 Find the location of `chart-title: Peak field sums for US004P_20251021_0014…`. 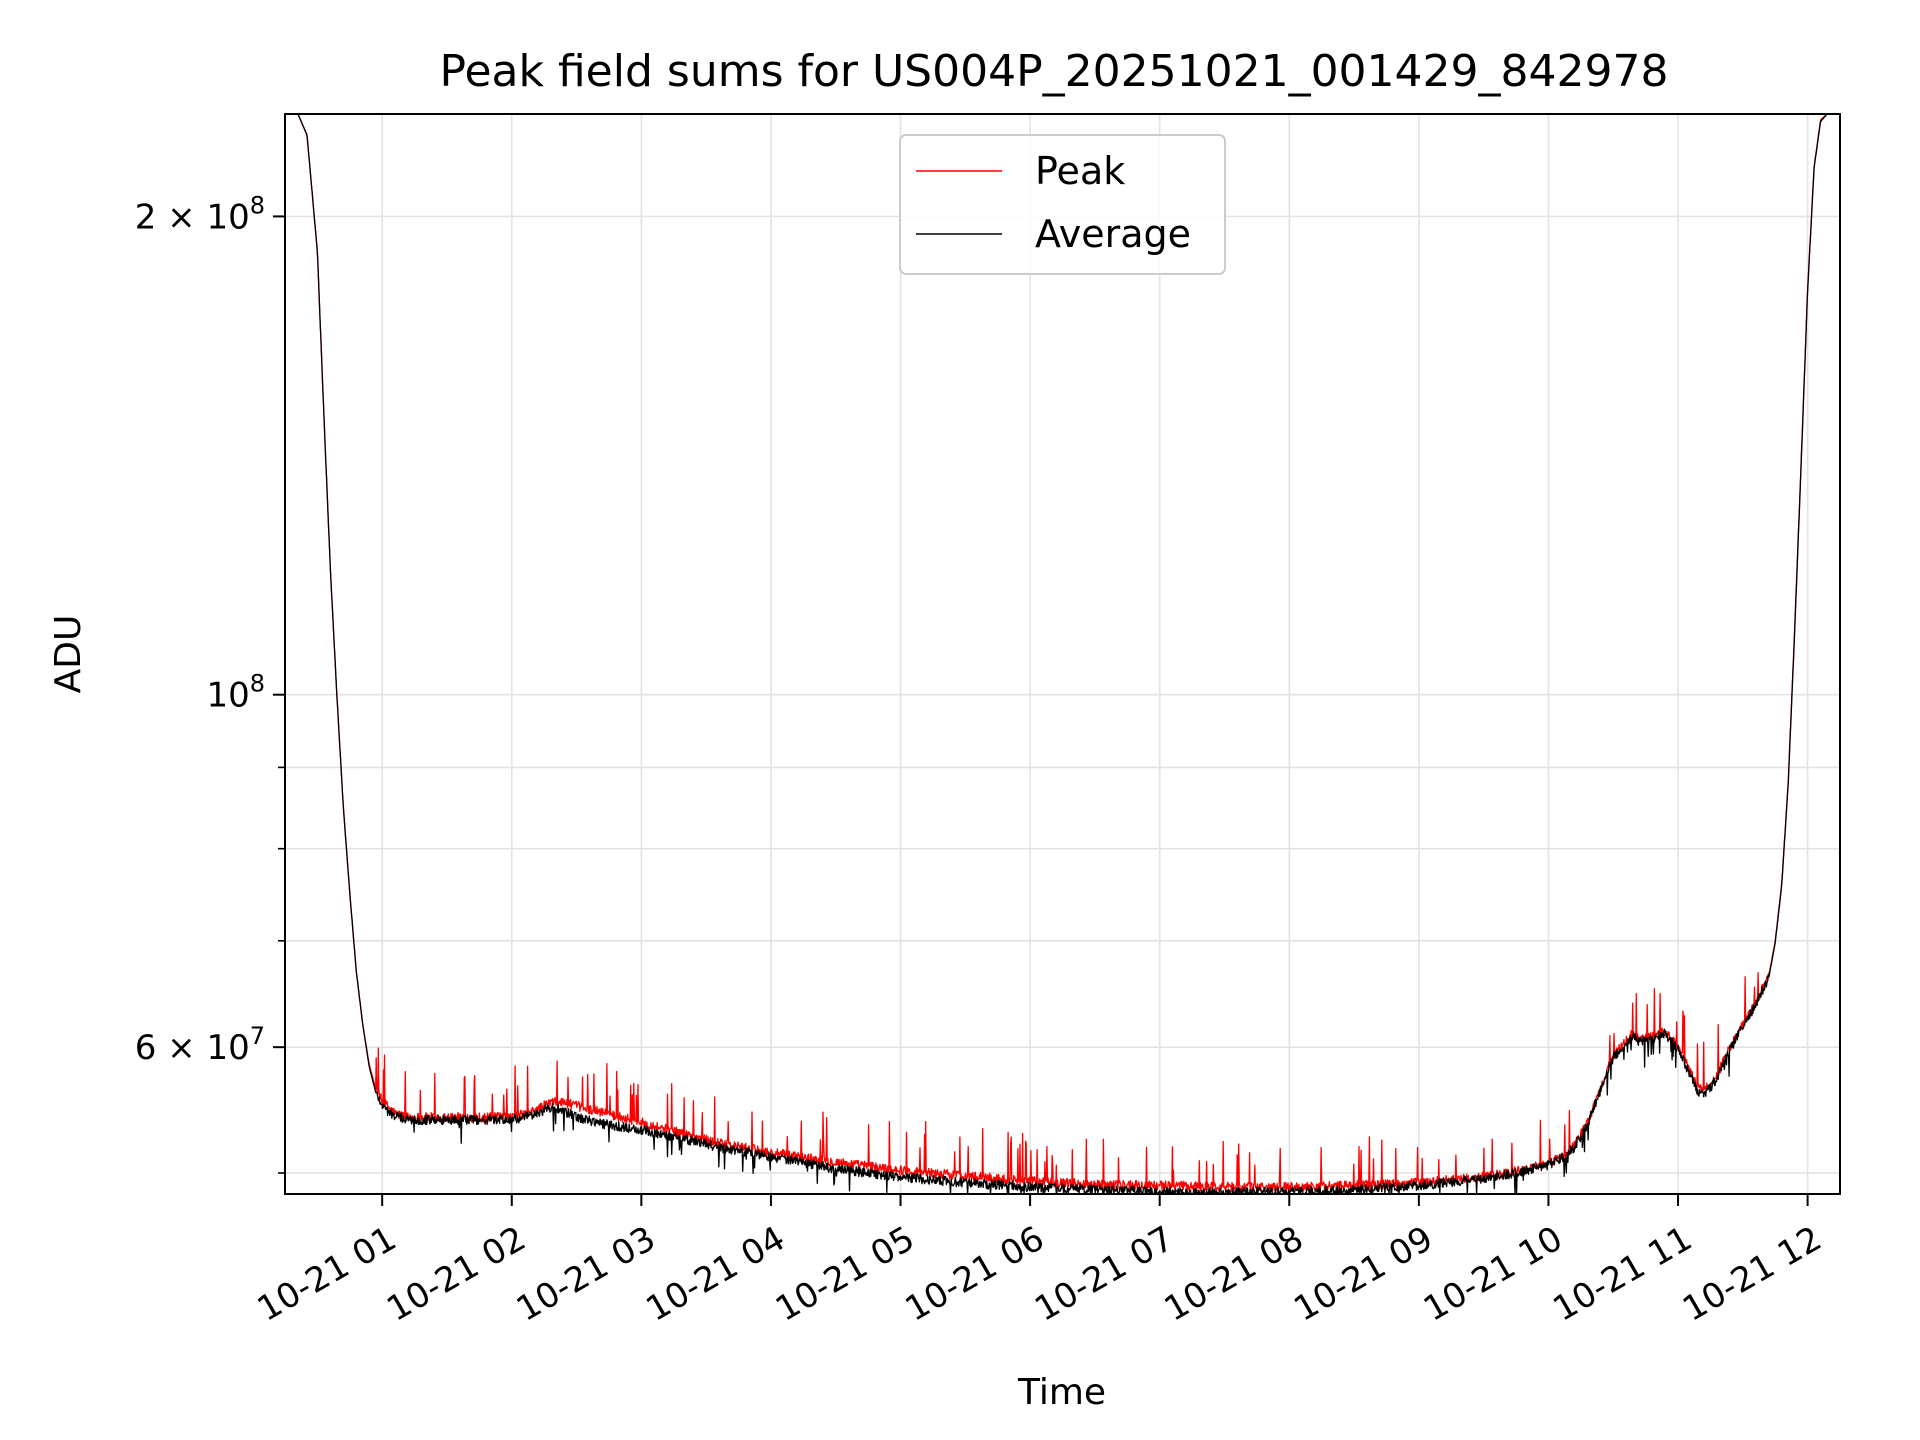

chart-title: Peak field sums for US004P_20251021_0014… is located at coordinates (1054, 71).